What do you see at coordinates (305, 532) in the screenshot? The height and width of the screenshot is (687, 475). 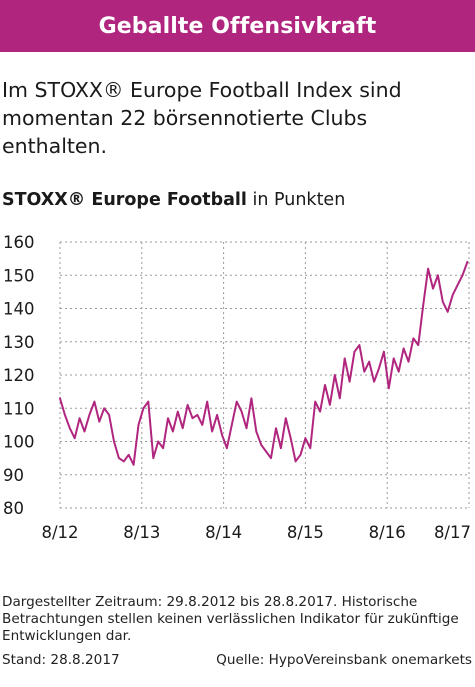 I see `x-tick-label: 8/15` at bounding box center [305, 532].